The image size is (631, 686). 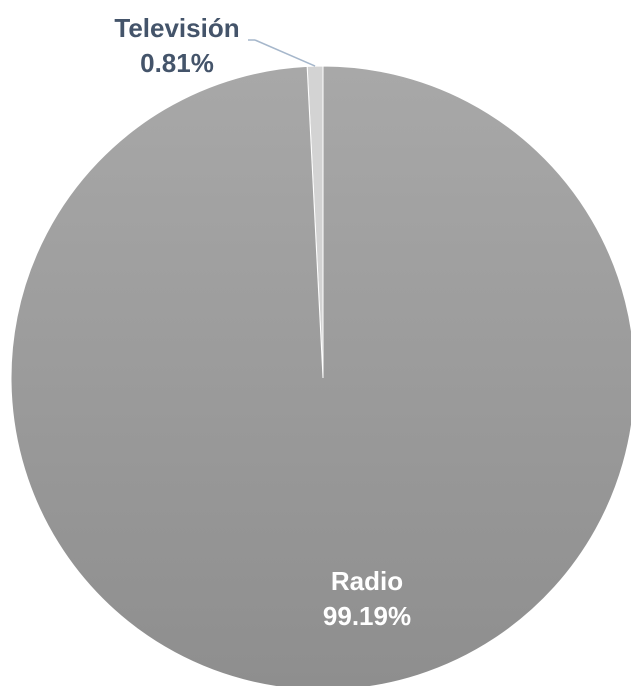 What do you see at coordinates (177, 63) in the screenshot?
I see `television-label-value: 0.81%` at bounding box center [177, 63].